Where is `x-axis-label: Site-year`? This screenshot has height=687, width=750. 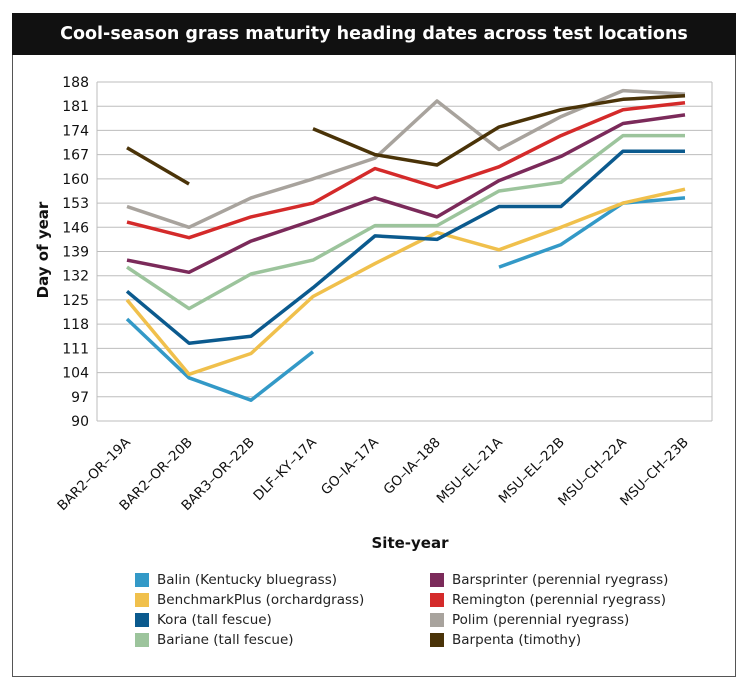
x-axis-label: Site-year is located at coordinates (411, 543).